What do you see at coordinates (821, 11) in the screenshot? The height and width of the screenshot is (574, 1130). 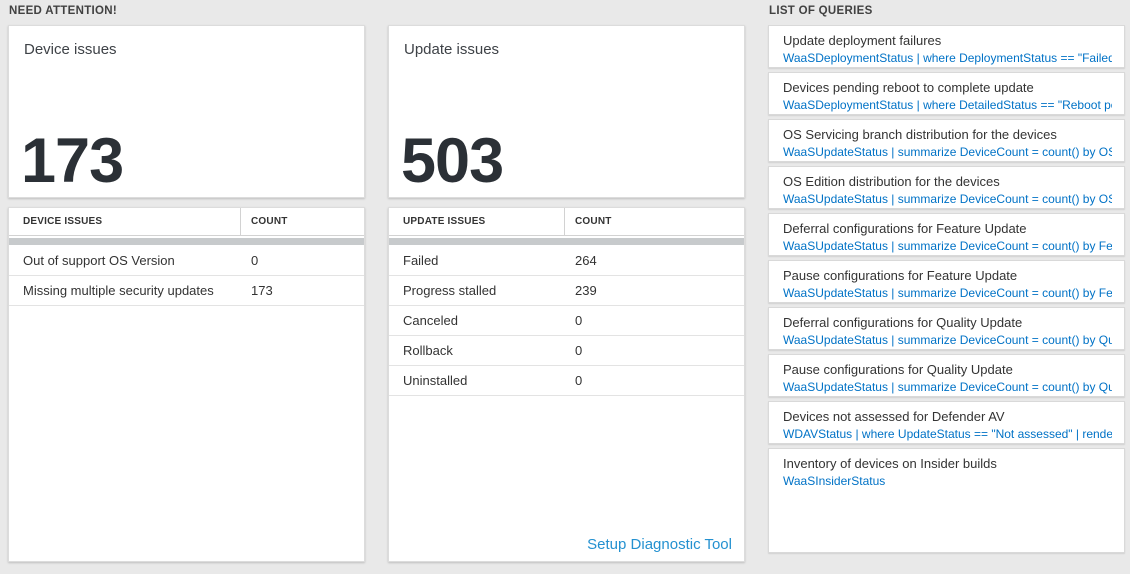 I see `section-title-list-of-queries: LIST OF QUERIES` at bounding box center [821, 11].